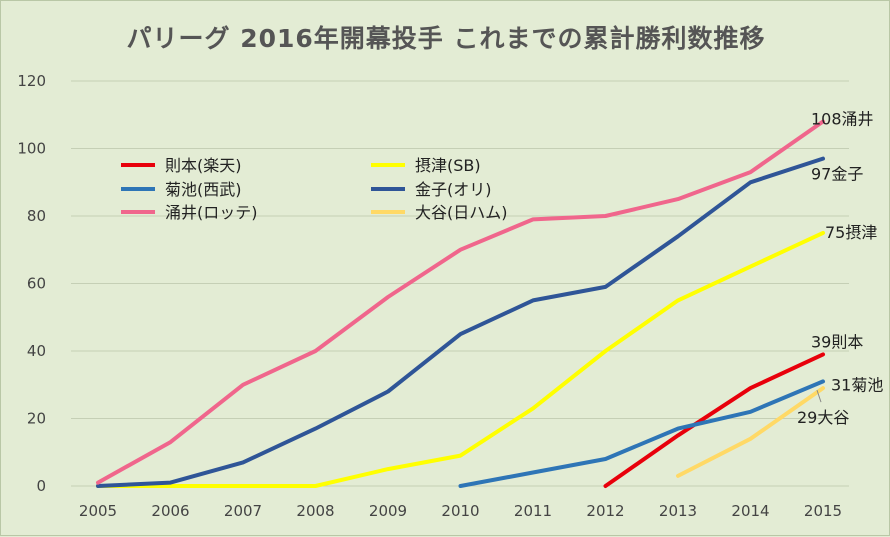 Image resolution: width=890 pixels, height=537 pixels. What do you see at coordinates (678, 511) in the screenshot?
I see `x-tick-label: 2013` at bounding box center [678, 511].